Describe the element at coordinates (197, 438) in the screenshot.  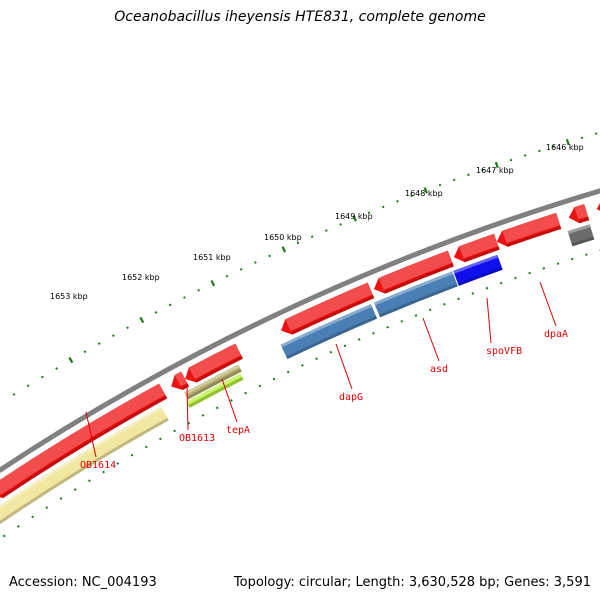
I see `svg-text: OB1613` at that location.